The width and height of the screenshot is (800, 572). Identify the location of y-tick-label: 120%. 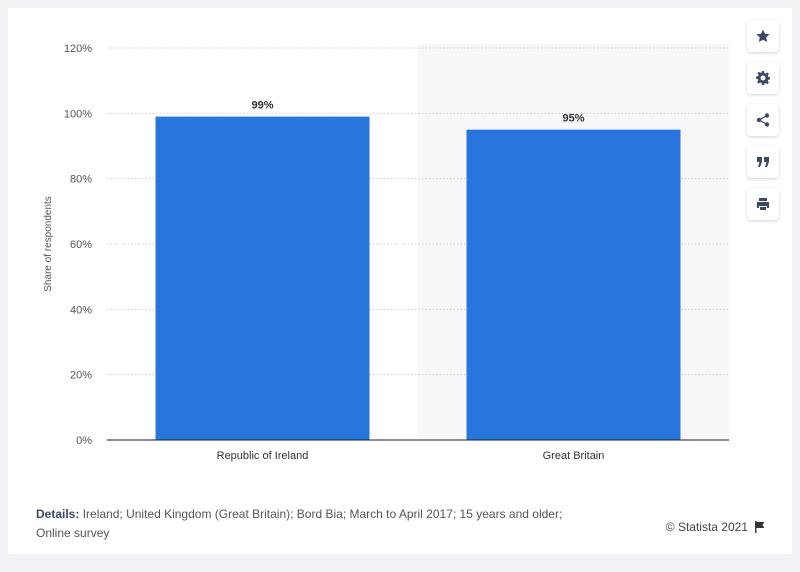
(78, 49).